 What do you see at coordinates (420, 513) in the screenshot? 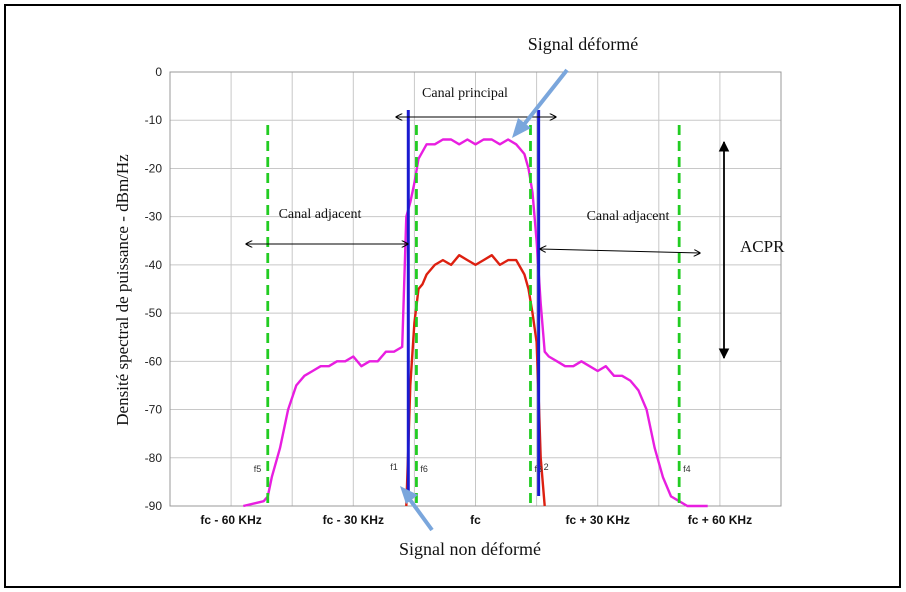
I see `signal-non-deforme-arrow` at bounding box center [420, 513].